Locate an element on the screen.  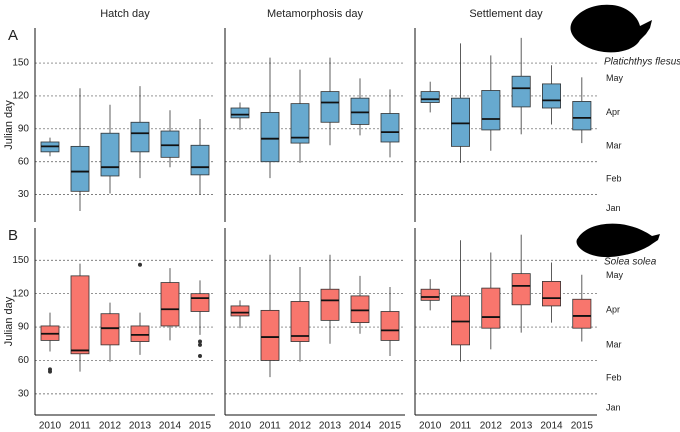
panel-label: B is located at coordinates (13, 235).